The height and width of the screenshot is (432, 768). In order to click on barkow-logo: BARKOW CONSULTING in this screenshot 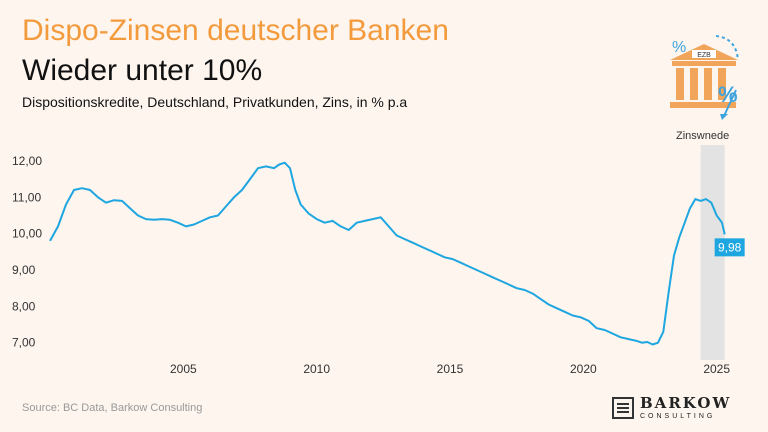, I will do `click(671, 408)`.